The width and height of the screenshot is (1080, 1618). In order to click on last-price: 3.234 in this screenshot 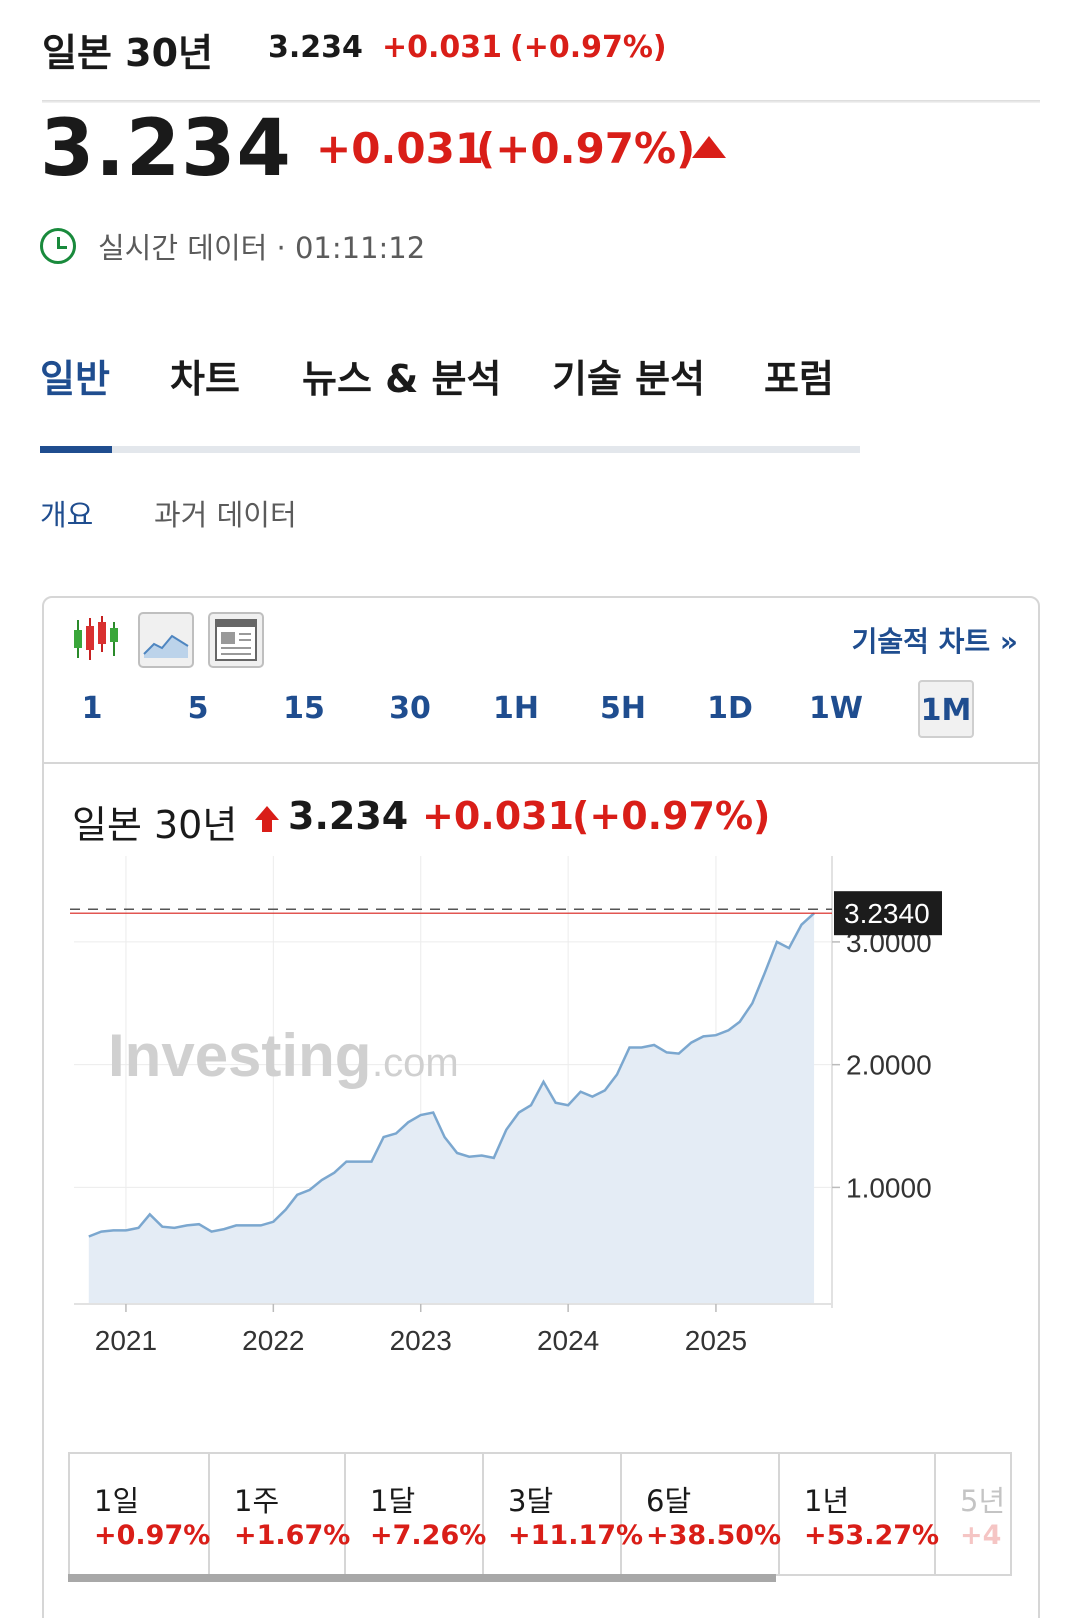, I will do `click(166, 149)`.